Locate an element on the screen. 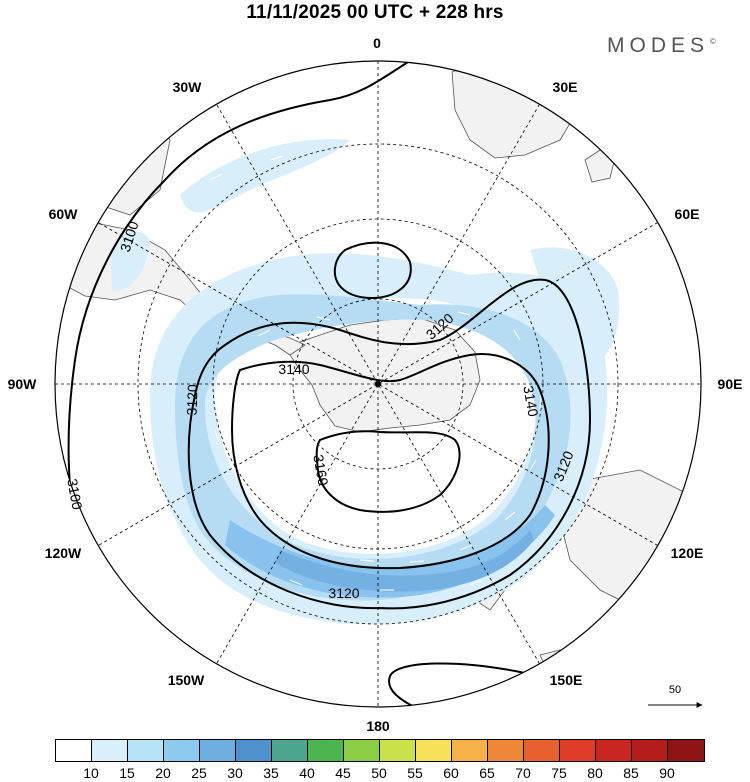  wind-patch-scotia is located at coordinates (130, 261).